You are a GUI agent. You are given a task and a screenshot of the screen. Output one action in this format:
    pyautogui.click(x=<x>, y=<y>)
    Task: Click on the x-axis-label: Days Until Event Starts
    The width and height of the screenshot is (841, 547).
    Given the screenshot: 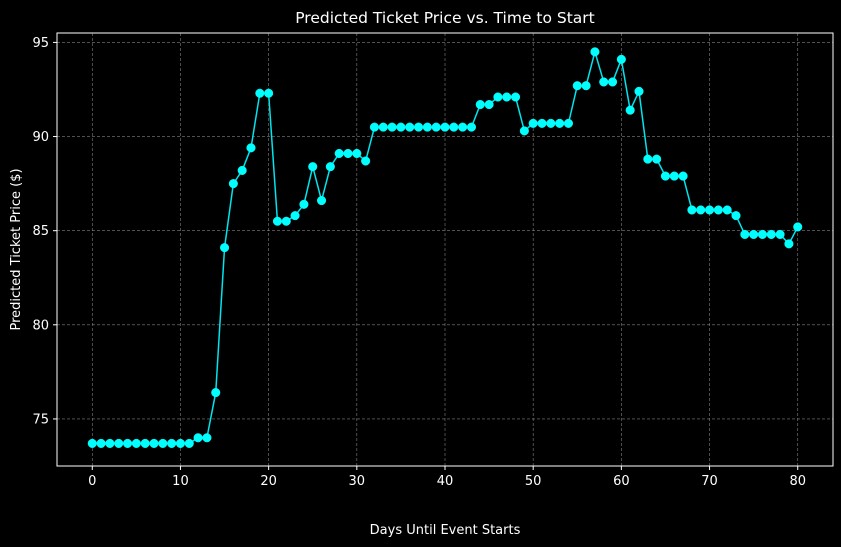 What is the action you would take?
    pyautogui.click(x=445, y=530)
    